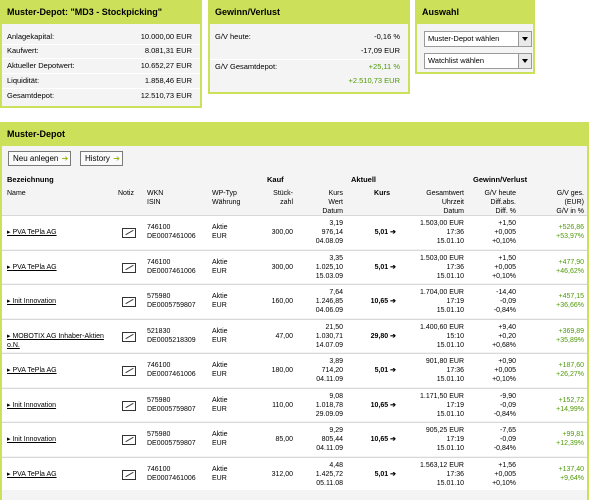 The image size is (589, 500). Describe the element at coordinates (570, 271) in the screenshot. I see `gv-total-pct: +46,62%` at that location.